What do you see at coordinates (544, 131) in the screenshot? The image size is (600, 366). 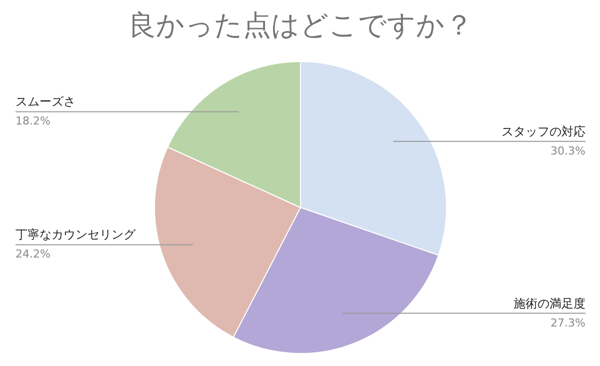 I see `slice-label: スタッフの対応` at bounding box center [544, 131].